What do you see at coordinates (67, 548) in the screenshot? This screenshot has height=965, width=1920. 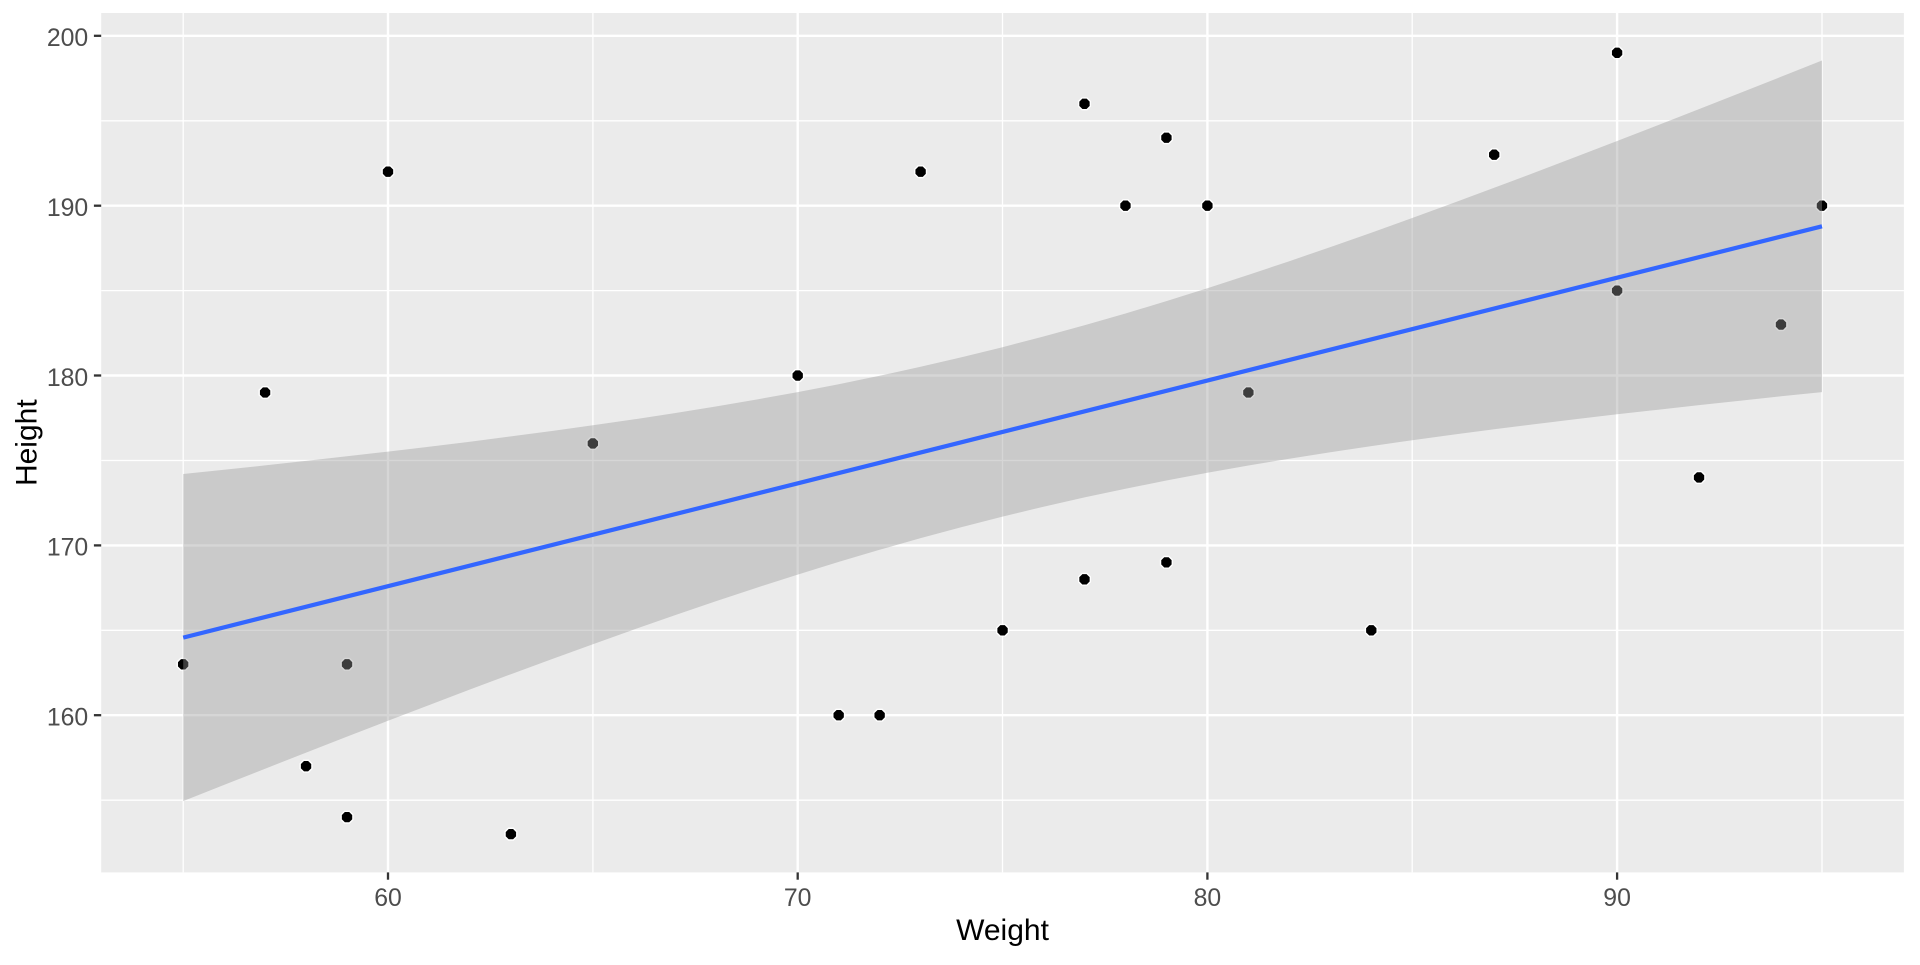 I see `svg-text: 170` at bounding box center [67, 548].